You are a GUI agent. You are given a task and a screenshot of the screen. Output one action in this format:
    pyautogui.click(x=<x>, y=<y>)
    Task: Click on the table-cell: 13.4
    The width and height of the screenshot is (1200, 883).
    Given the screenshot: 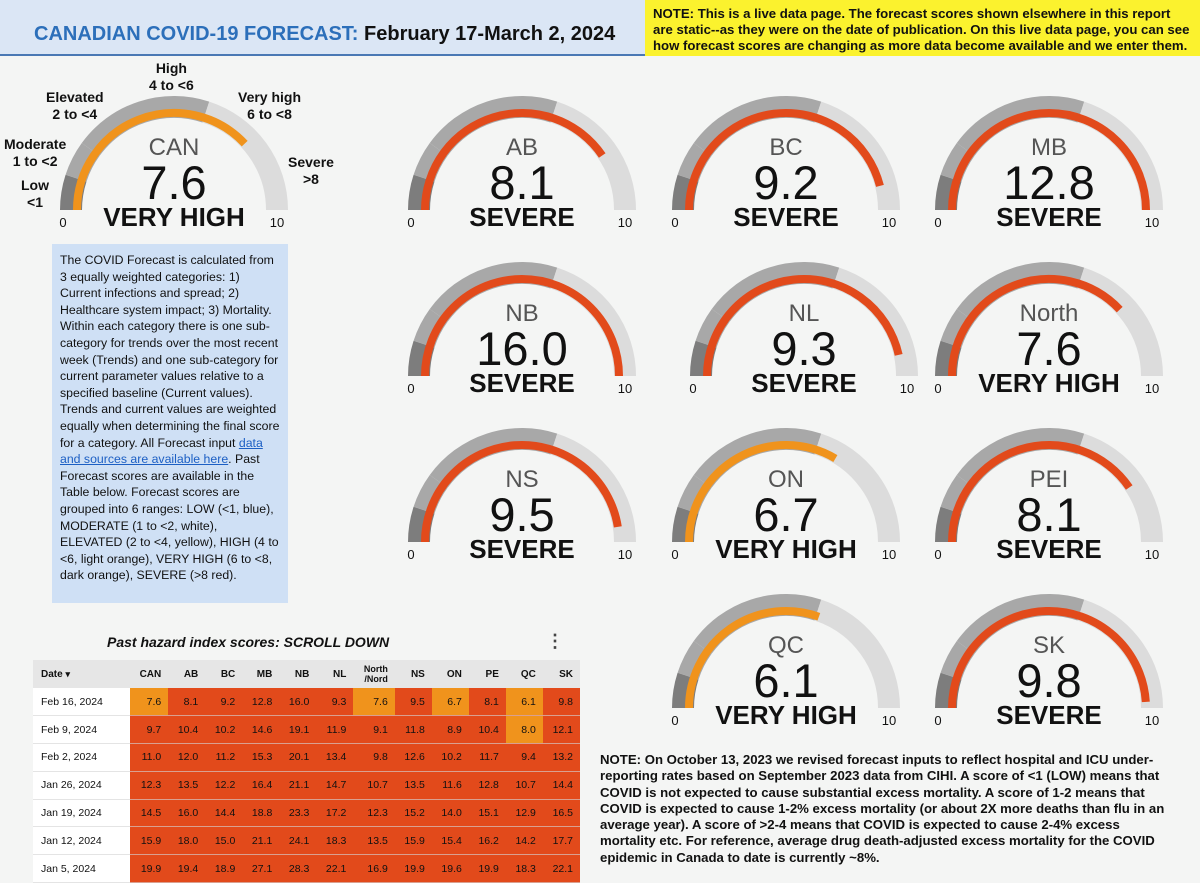 What is the action you would take?
    pyautogui.click(x=335, y=757)
    